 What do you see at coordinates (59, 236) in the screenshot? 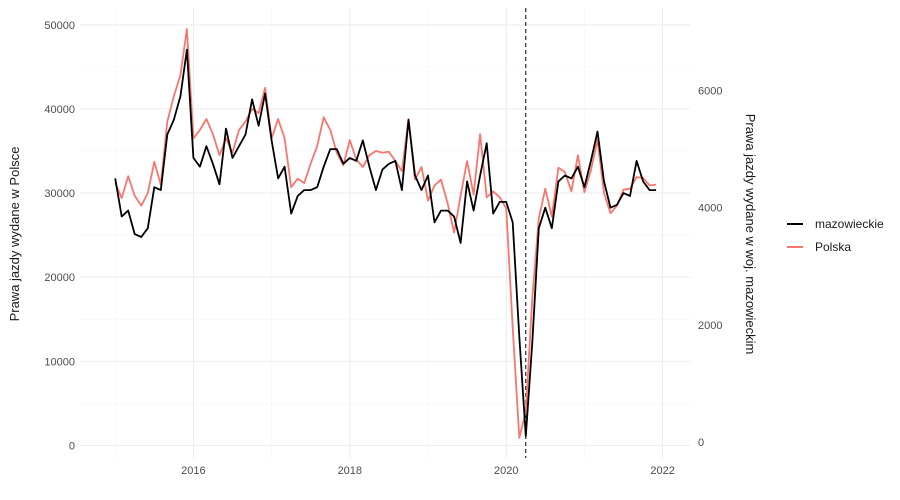
I see `y-ticks-left: 0 10000 20000 30000 40000 50000` at bounding box center [59, 236].